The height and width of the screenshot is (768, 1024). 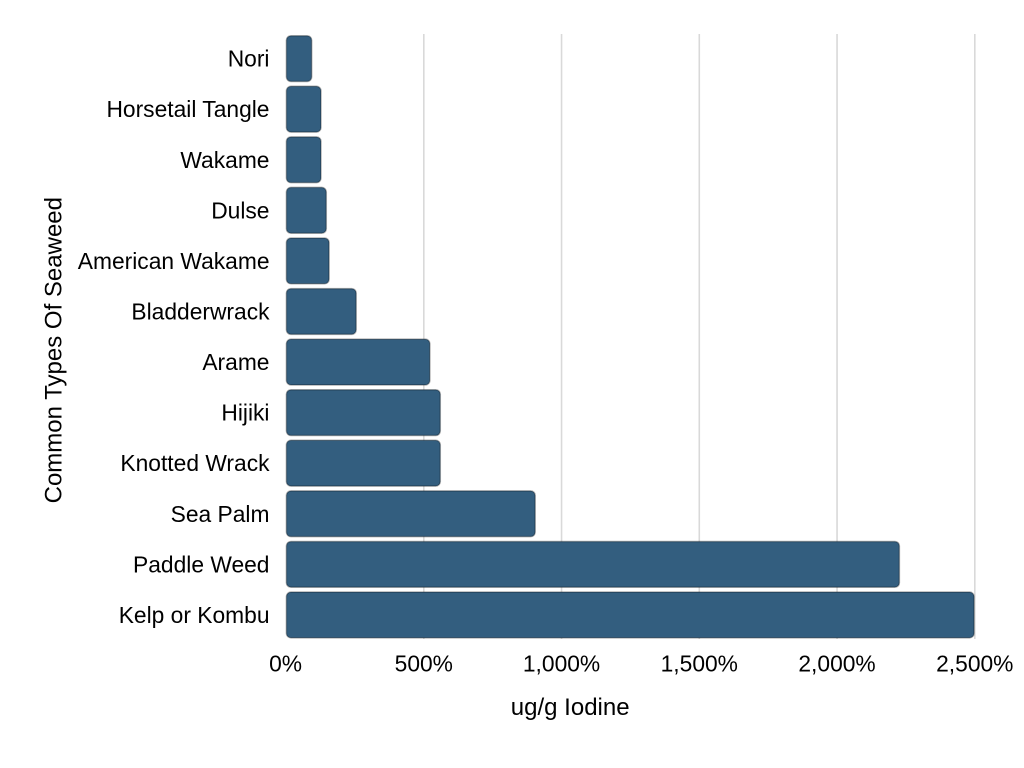 What do you see at coordinates (235, 362) in the screenshot?
I see `svg-text: Arame` at bounding box center [235, 362].